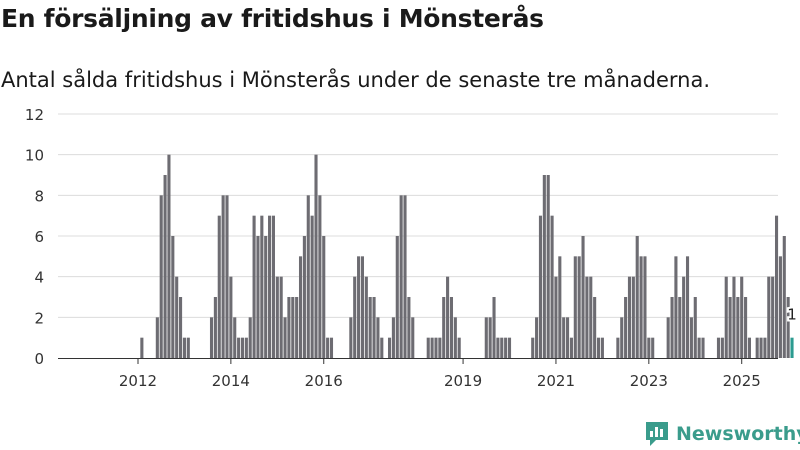  What do you see at coordinates (231, 381) in the screenshot?
I see `x-tick-label: 2014` at bounding box center [231, 381].